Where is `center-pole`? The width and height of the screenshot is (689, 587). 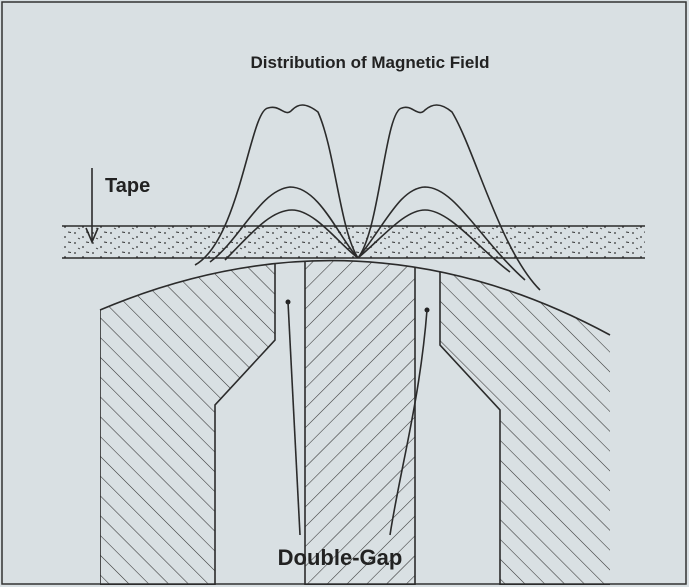 center-pole is located at coordinates (360, 422).